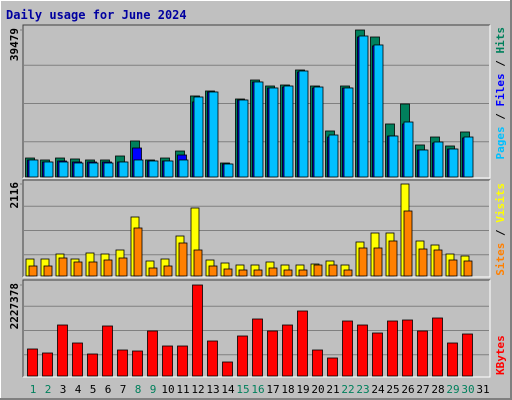  What do you see at coordinates (500, 203) in the screenshot?
I see `legend-label: Visits` at bounding box center [500, 203].